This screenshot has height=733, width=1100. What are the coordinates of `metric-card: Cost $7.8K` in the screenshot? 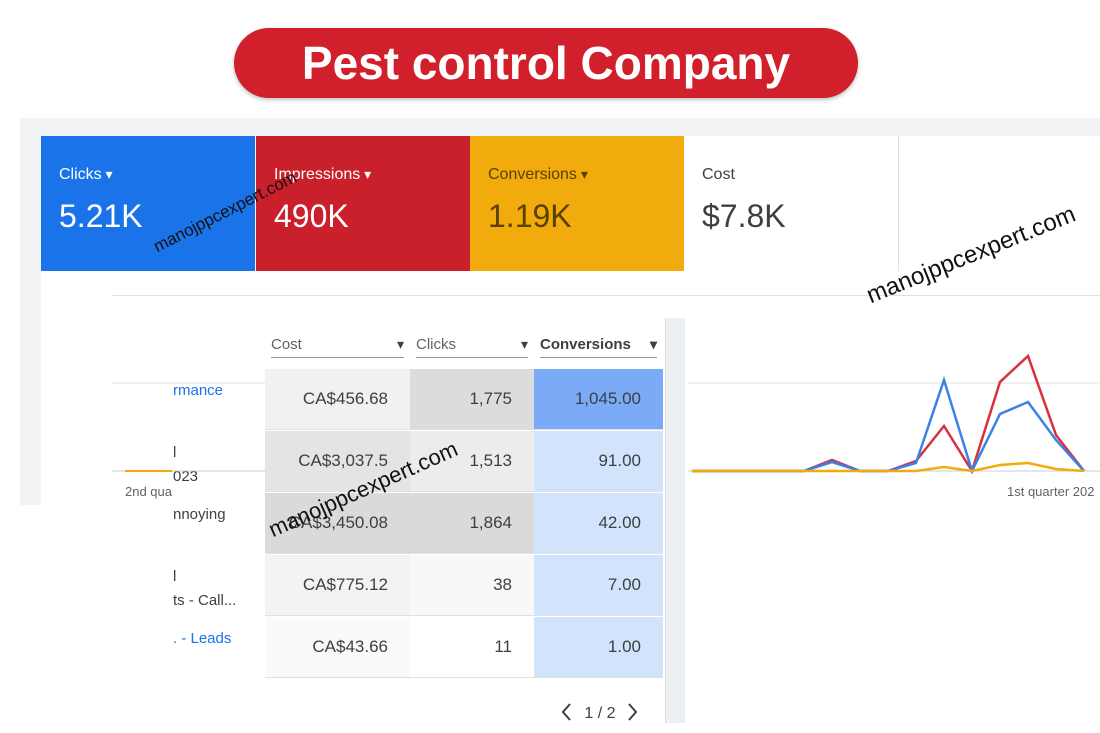 It's located at (791, 203).